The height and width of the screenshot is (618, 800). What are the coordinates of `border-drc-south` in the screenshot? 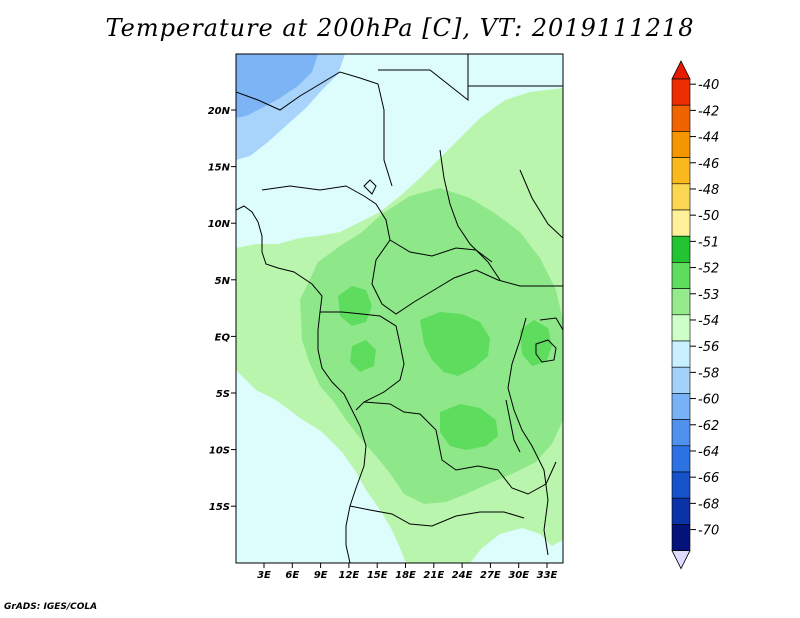 It's located at (460, 448).